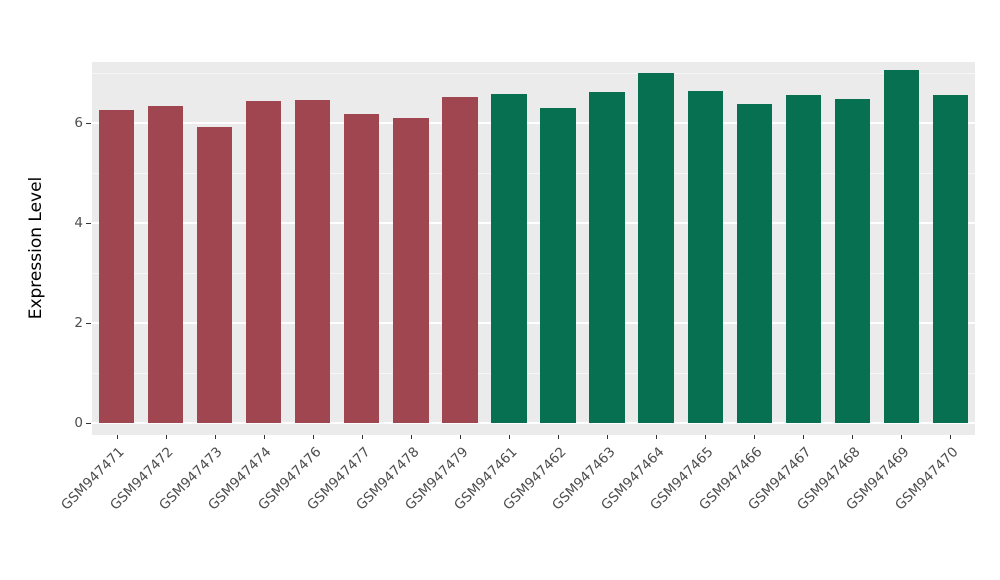 The width and height of the screenshot is (1000, 580). What do you see at coordinates (754, 263) in the screenshot?
I see `bar-GSM947466` at bounding box center [754, 263].